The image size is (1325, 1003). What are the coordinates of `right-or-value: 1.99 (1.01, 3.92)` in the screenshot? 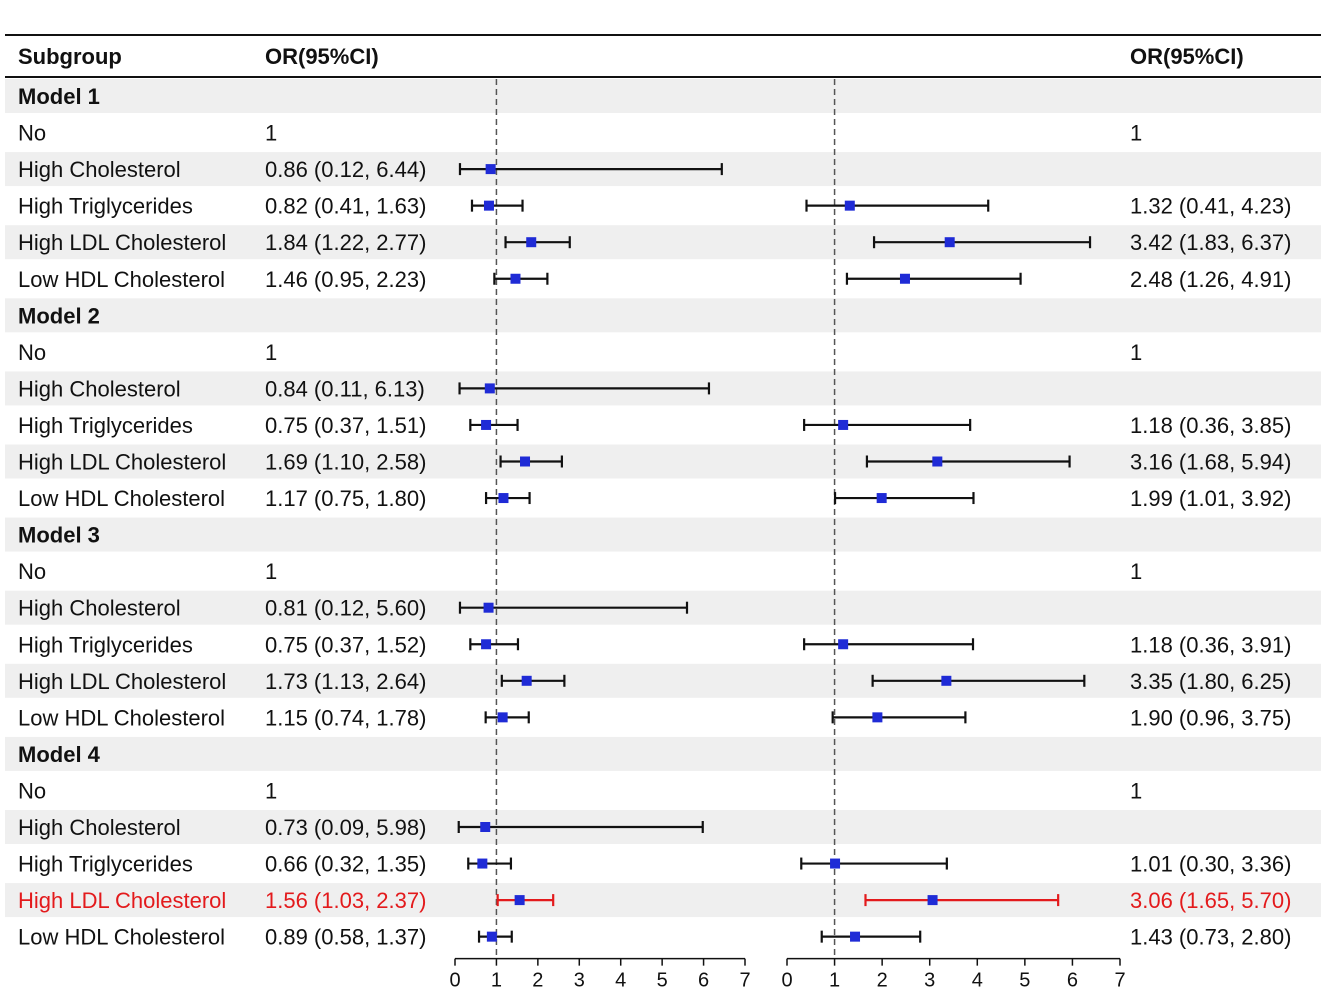 It's located at (1210, 498).